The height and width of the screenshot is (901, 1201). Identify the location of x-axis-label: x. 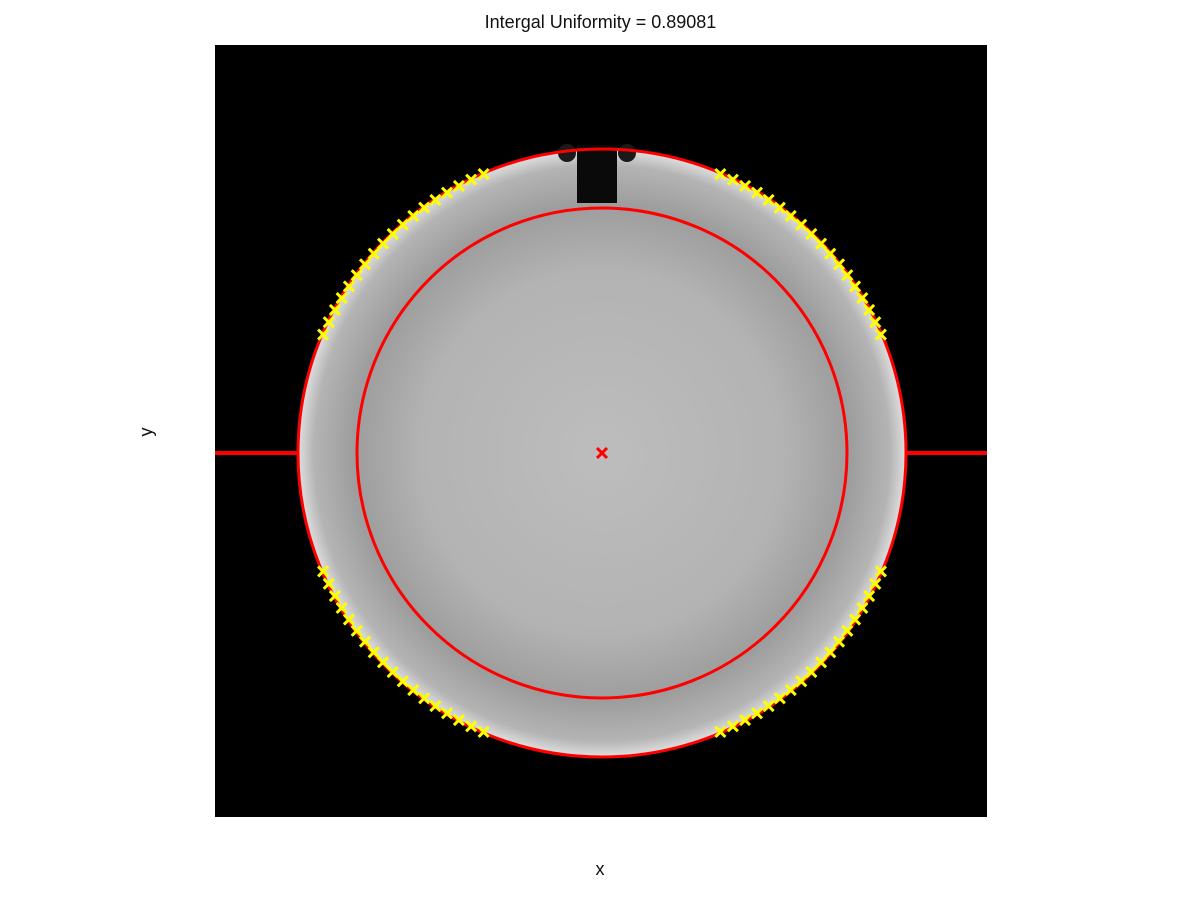
(600, 869).